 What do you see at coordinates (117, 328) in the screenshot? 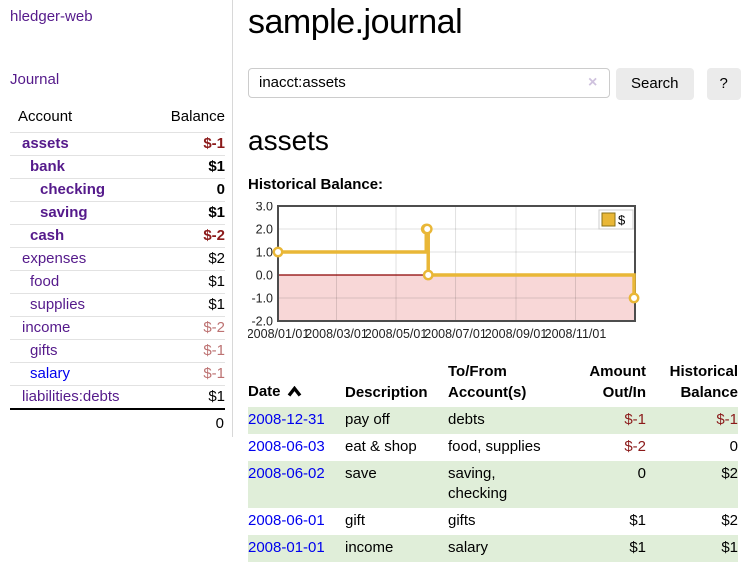
I see `account-row: income $-2` at bounding box center [117, 328].